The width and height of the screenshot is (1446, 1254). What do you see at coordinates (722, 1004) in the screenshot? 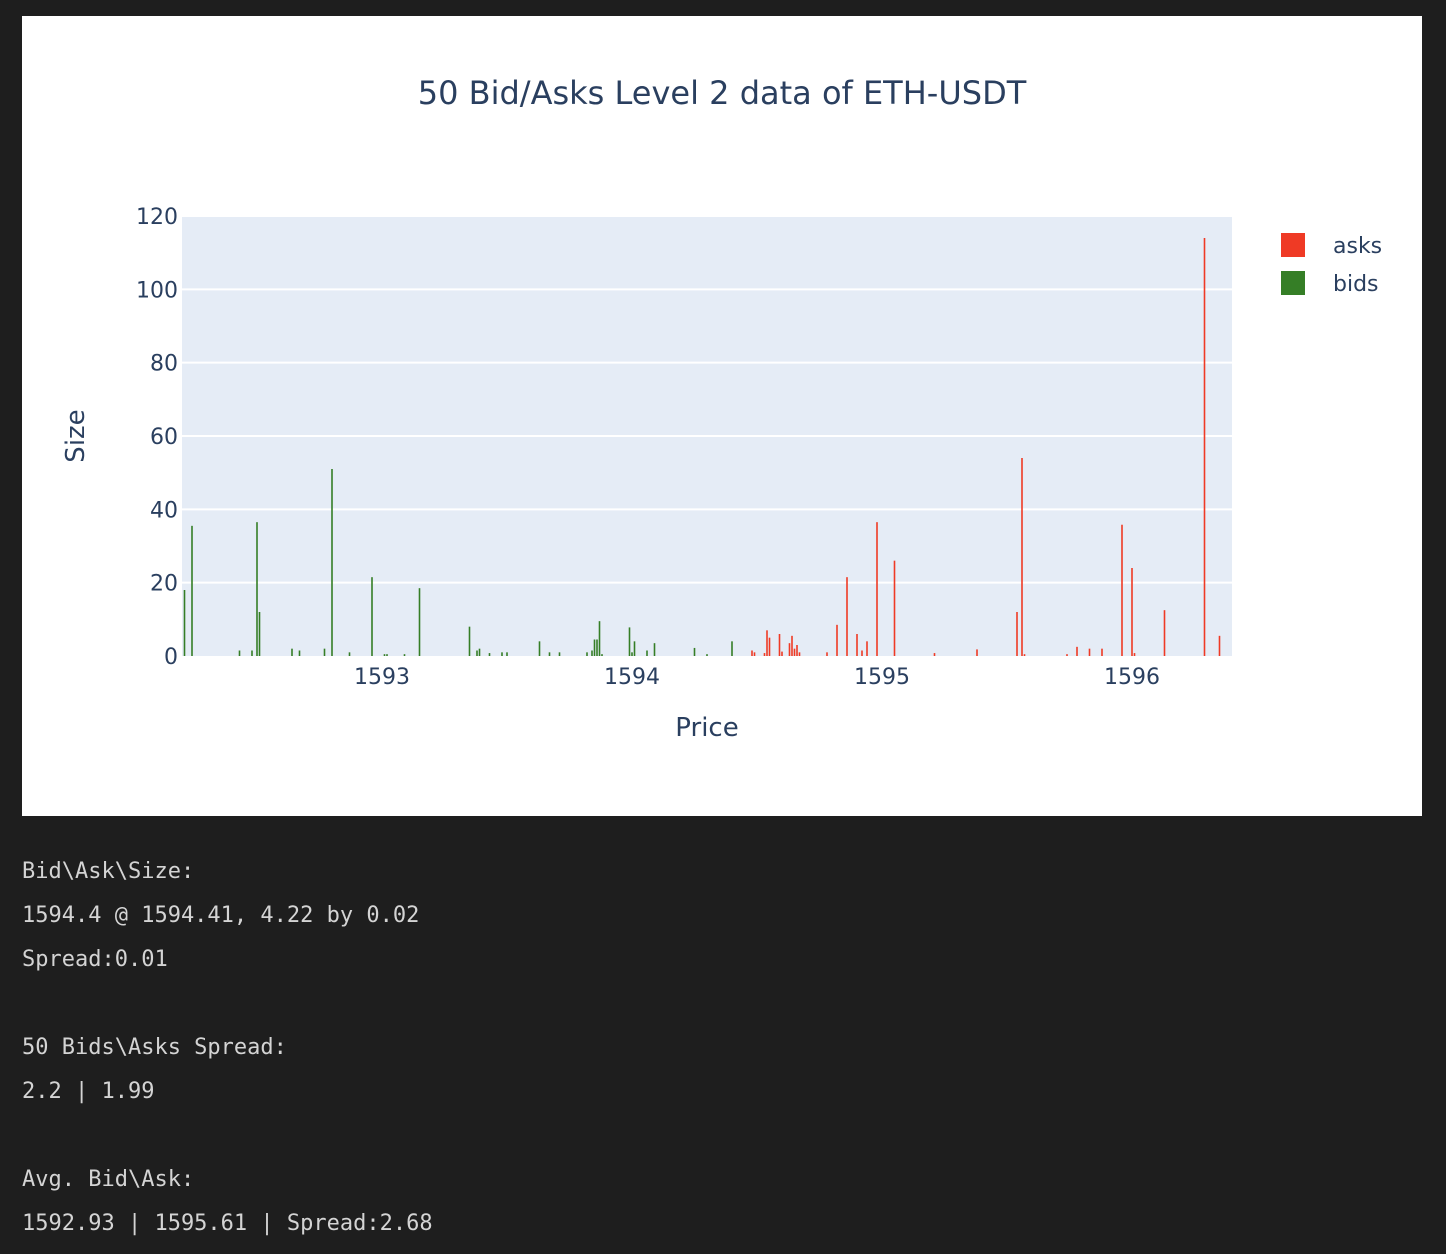
I see `blank-line` at bounding box center [722, 1004].